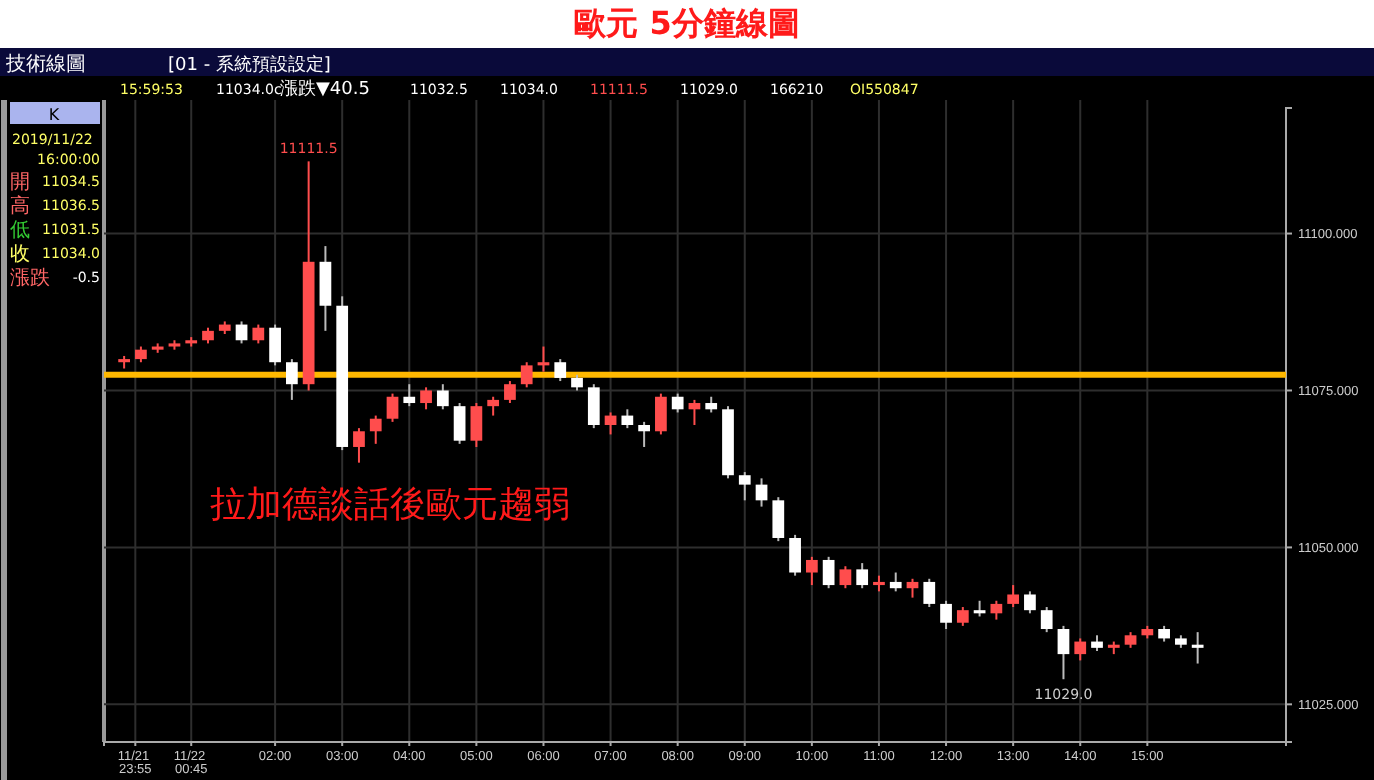 The image size is (1374, 780). What do you see at coordinates (20, 231) in the screenshot?
I see `text: 低` at bounding box center [20, 231].